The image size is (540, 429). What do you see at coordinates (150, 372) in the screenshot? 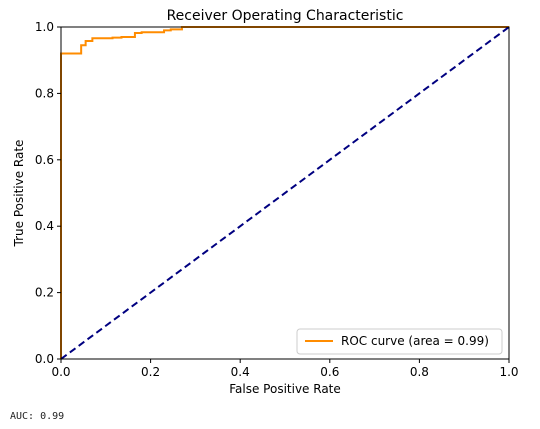
I see `x-tick-label: 0.2` at bounding box center [150, 372].